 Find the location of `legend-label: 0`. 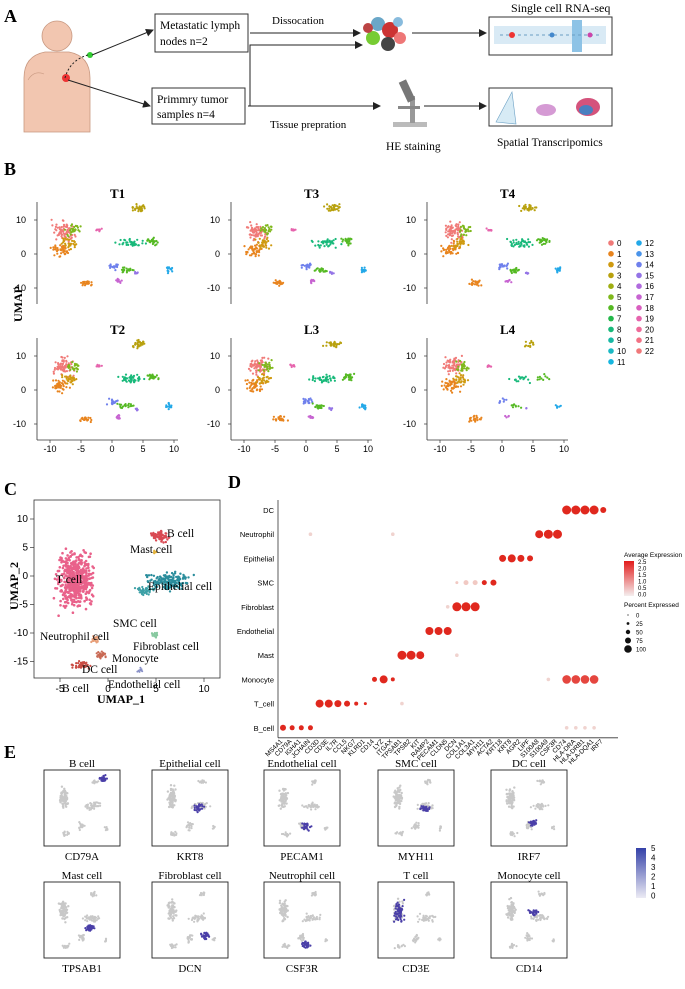

legend-label: 0 is located at coordinates (619, 243).